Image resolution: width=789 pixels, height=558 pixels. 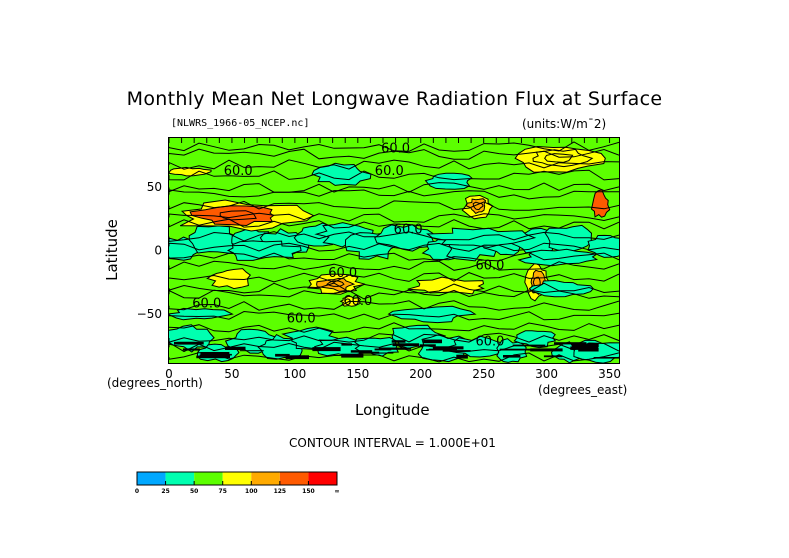 I want to click on colorbar-frame, so click(x=237, y=478).